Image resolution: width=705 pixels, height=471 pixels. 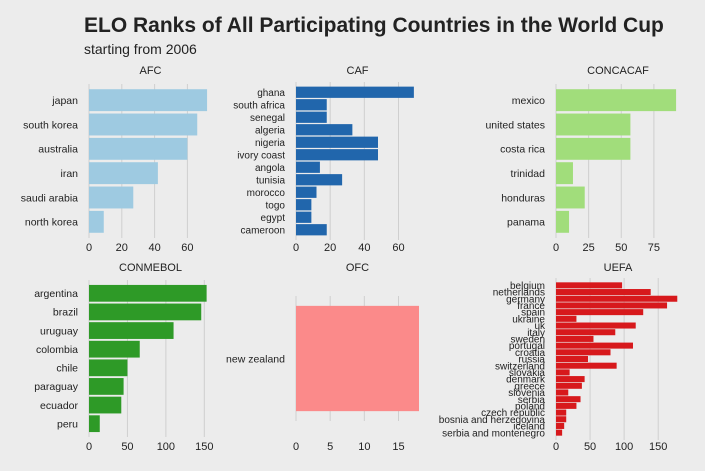 I want to click on x-tick-label: 60, so click(x=398, y=248).